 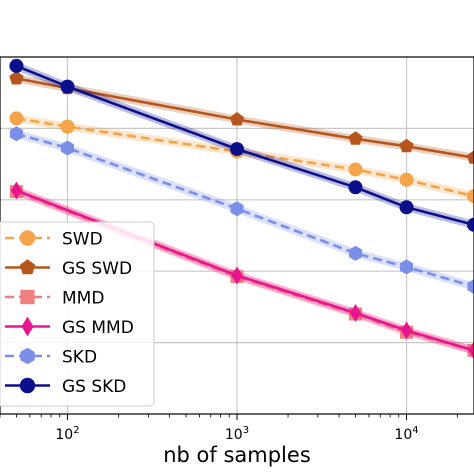 What do you see at coordinates (67, 434) in the screenshot?
I see `x-tick-label: 102` at bounding box center [67, 434].